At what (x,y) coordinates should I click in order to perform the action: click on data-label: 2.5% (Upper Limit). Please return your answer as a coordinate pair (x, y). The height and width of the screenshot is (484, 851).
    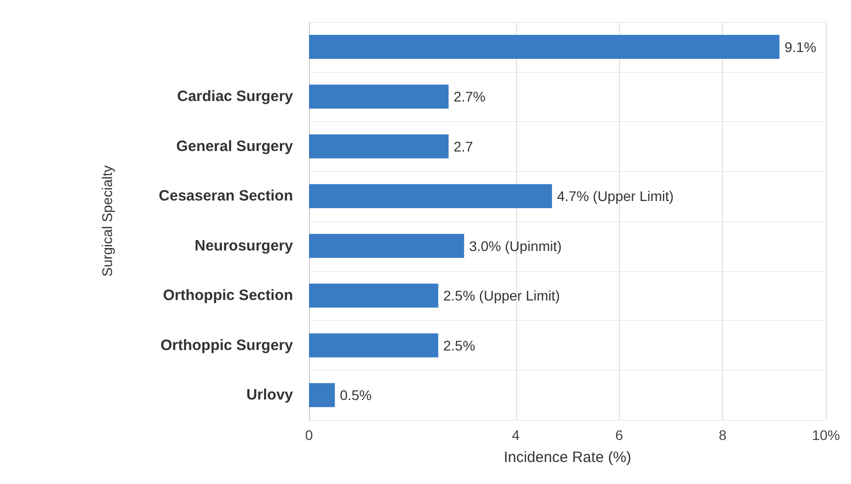
    Looking at the image, I should click on (501, 296).